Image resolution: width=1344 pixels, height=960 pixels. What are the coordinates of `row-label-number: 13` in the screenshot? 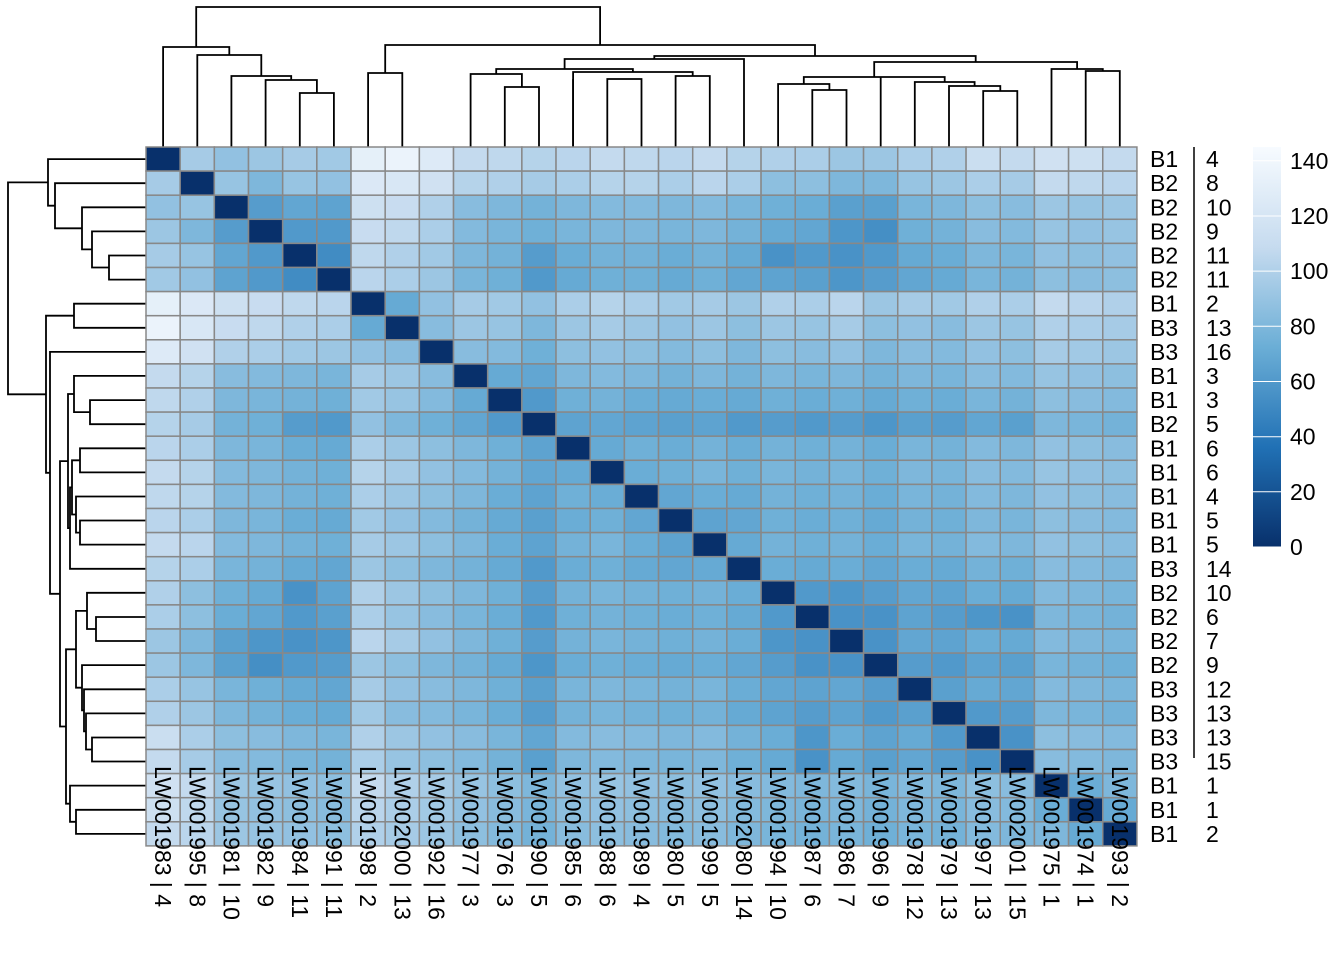 It's located at (1219, 328).